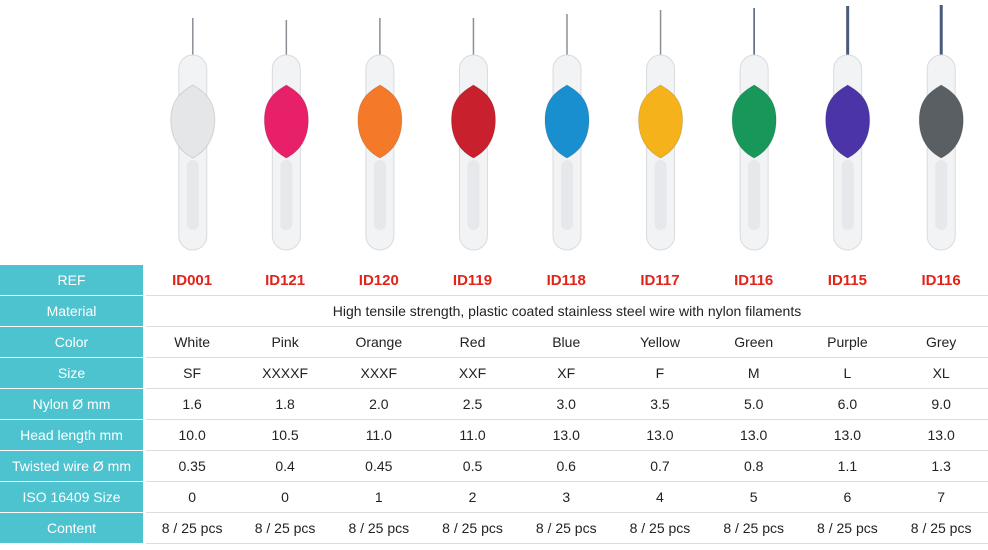  I want to click on row-label: Material, so click(73, 311).